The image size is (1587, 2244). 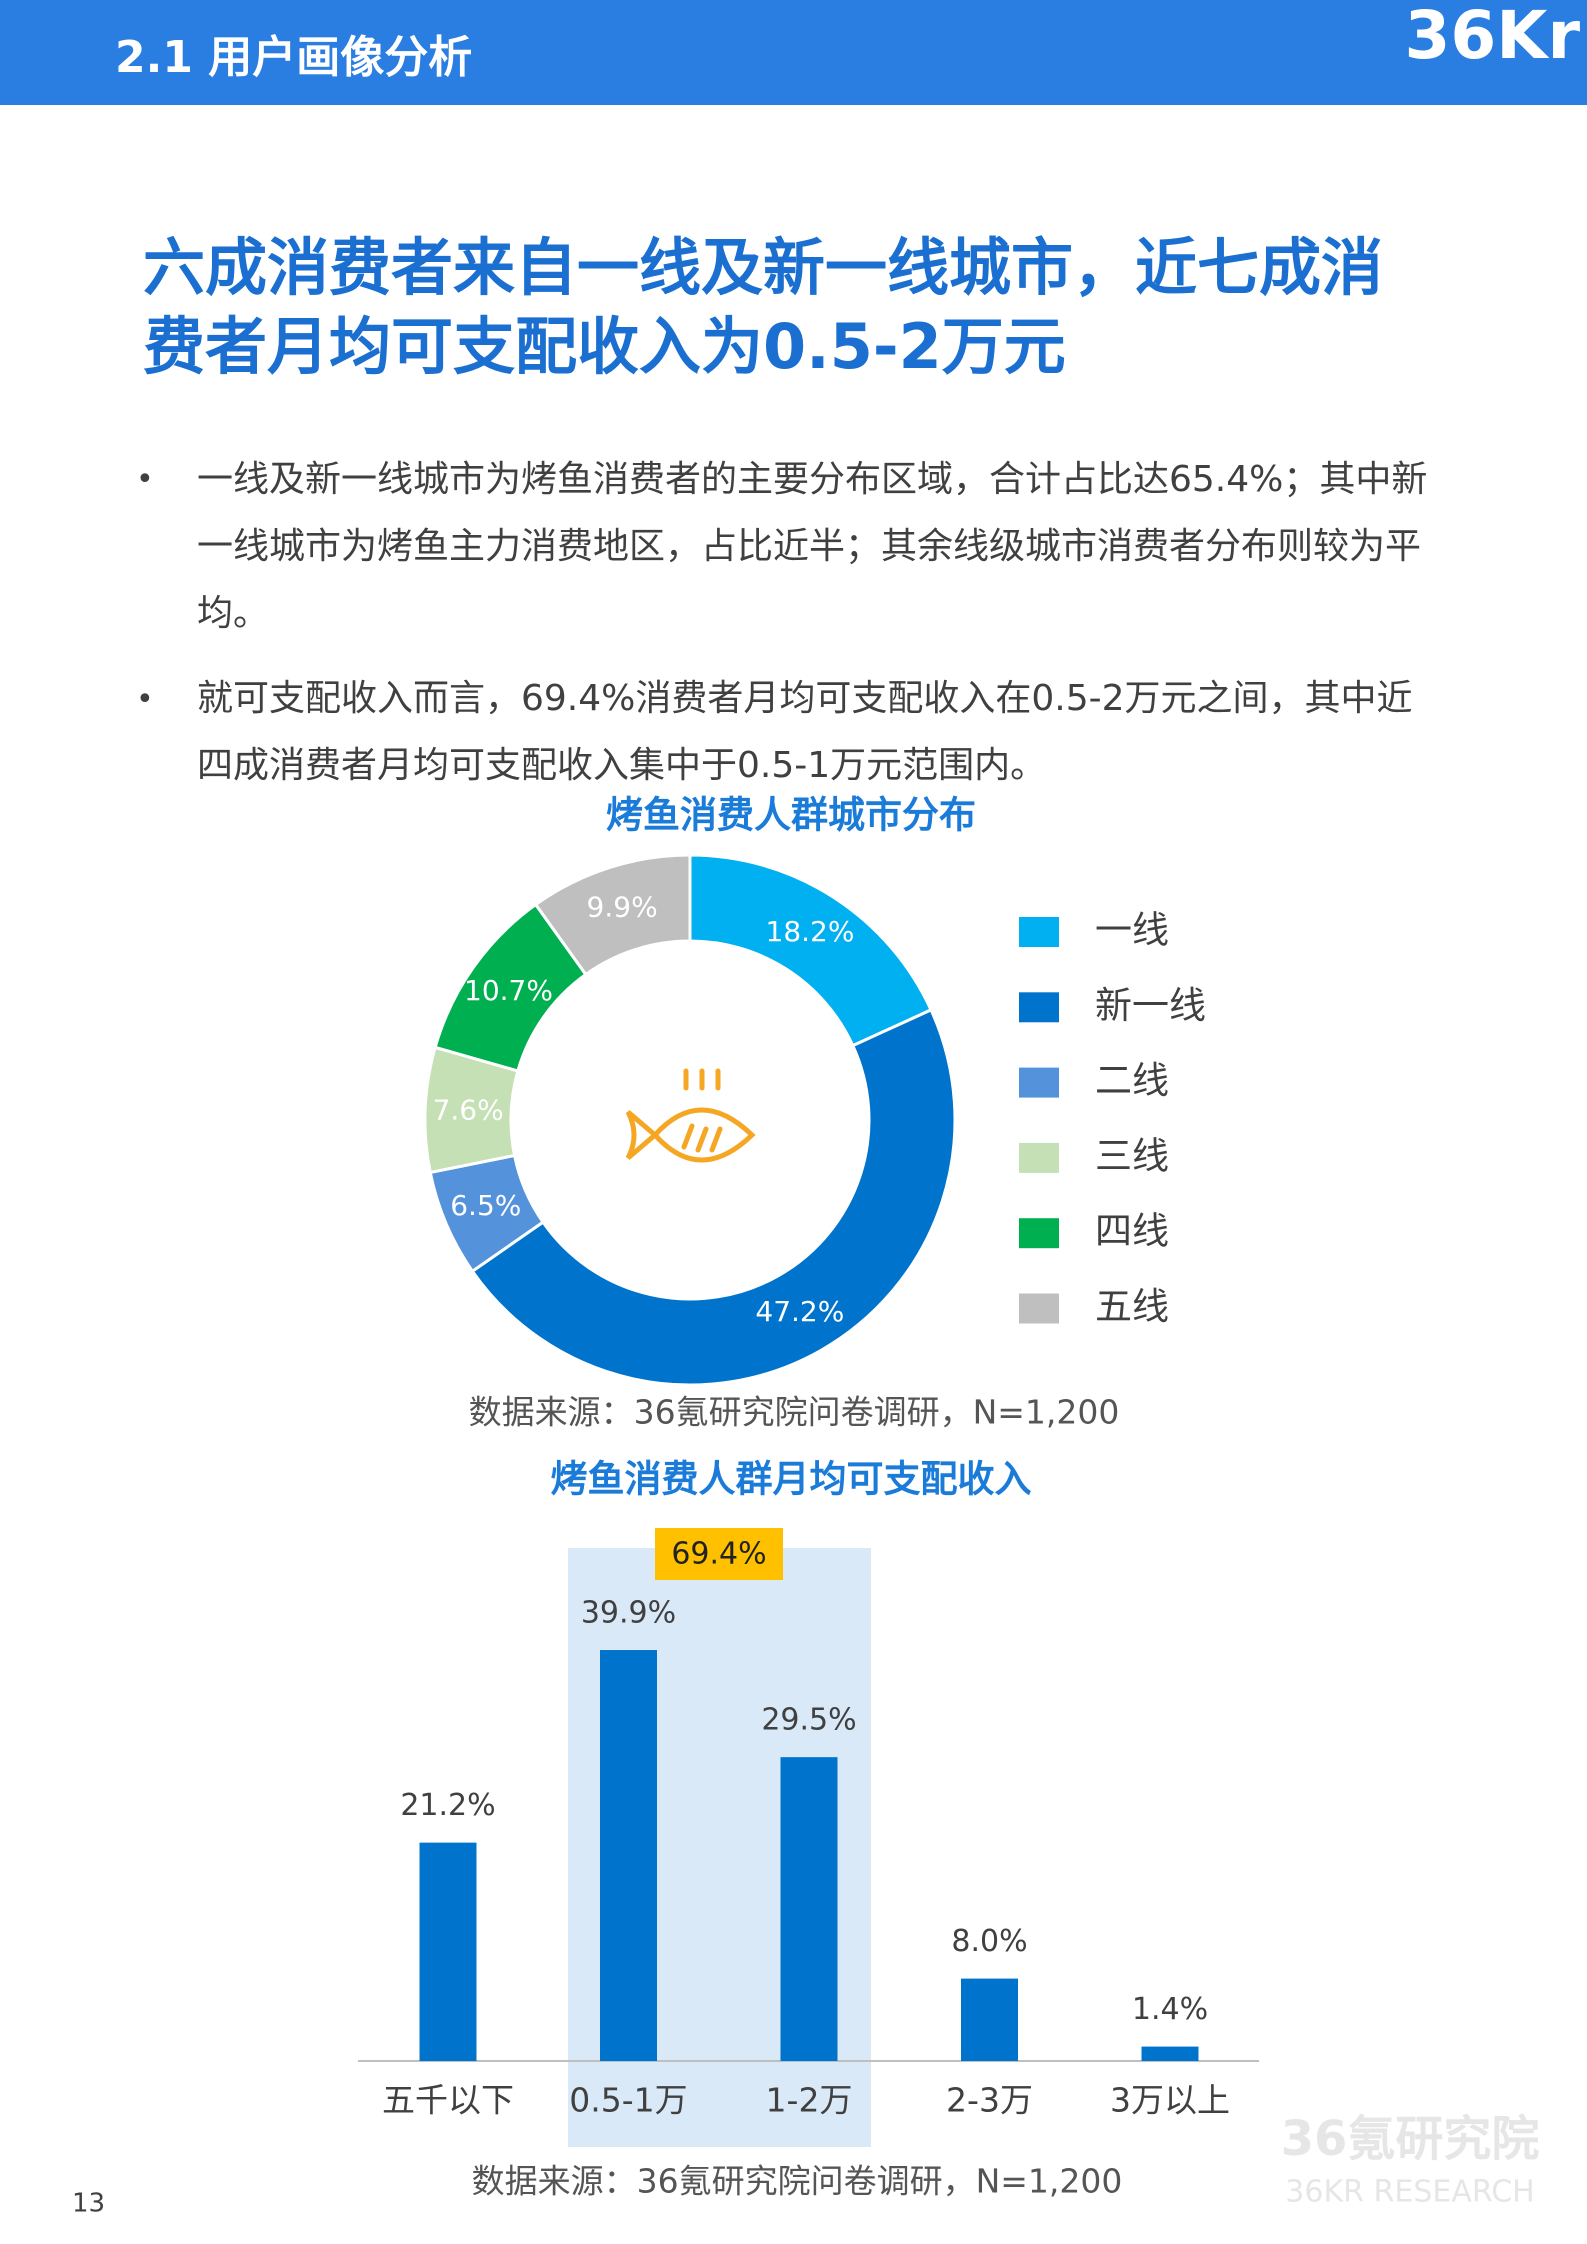 I want to click on x-tick-label: 1-2万, so click(x=809, y=2100).